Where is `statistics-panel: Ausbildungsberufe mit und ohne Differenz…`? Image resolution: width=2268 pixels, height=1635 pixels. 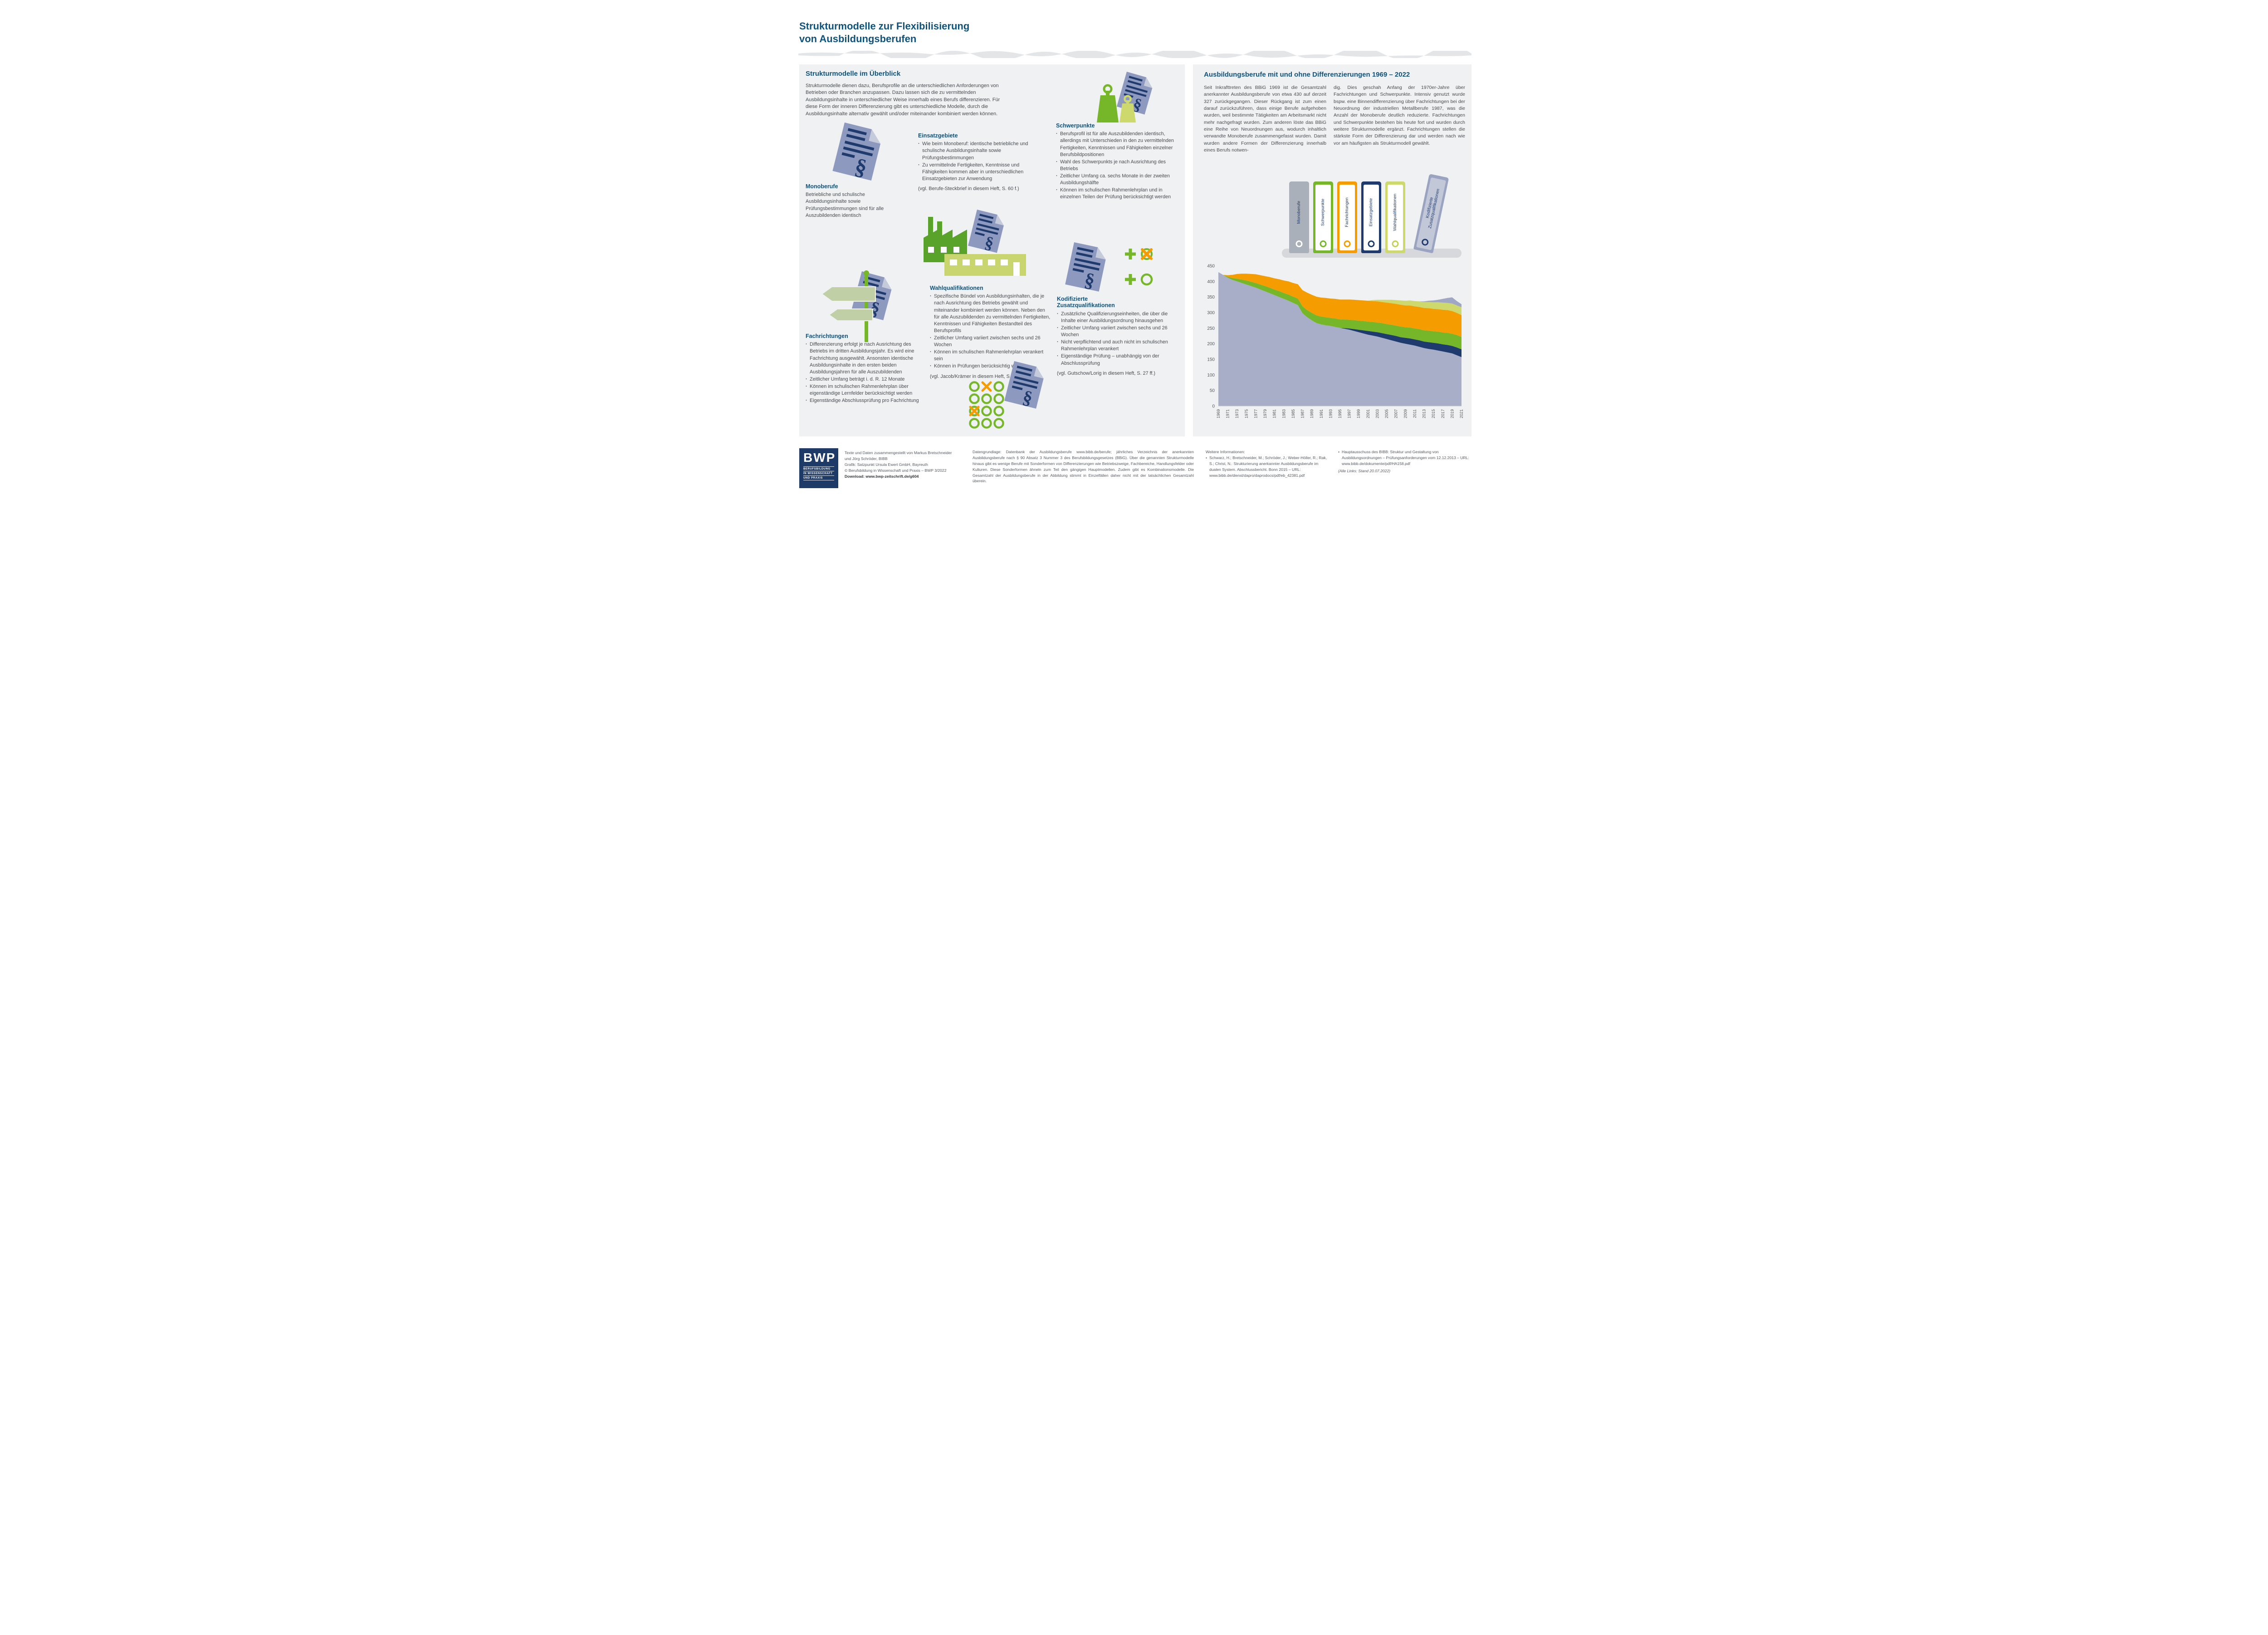
statistics-panel: Ausbildungsberufe mit und ohne Differenz… is located at coordinates (1332, 250).